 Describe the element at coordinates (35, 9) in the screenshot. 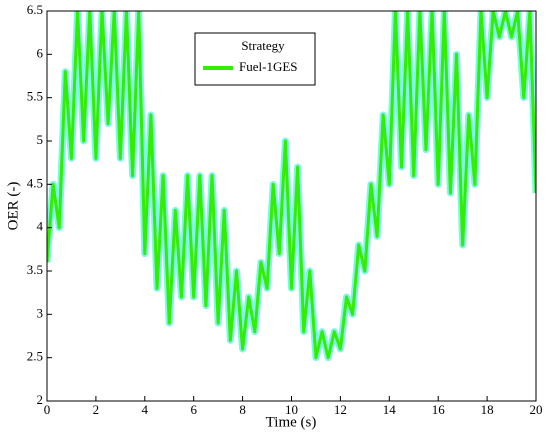

I see `y-tick-label: 6.5` at that location.